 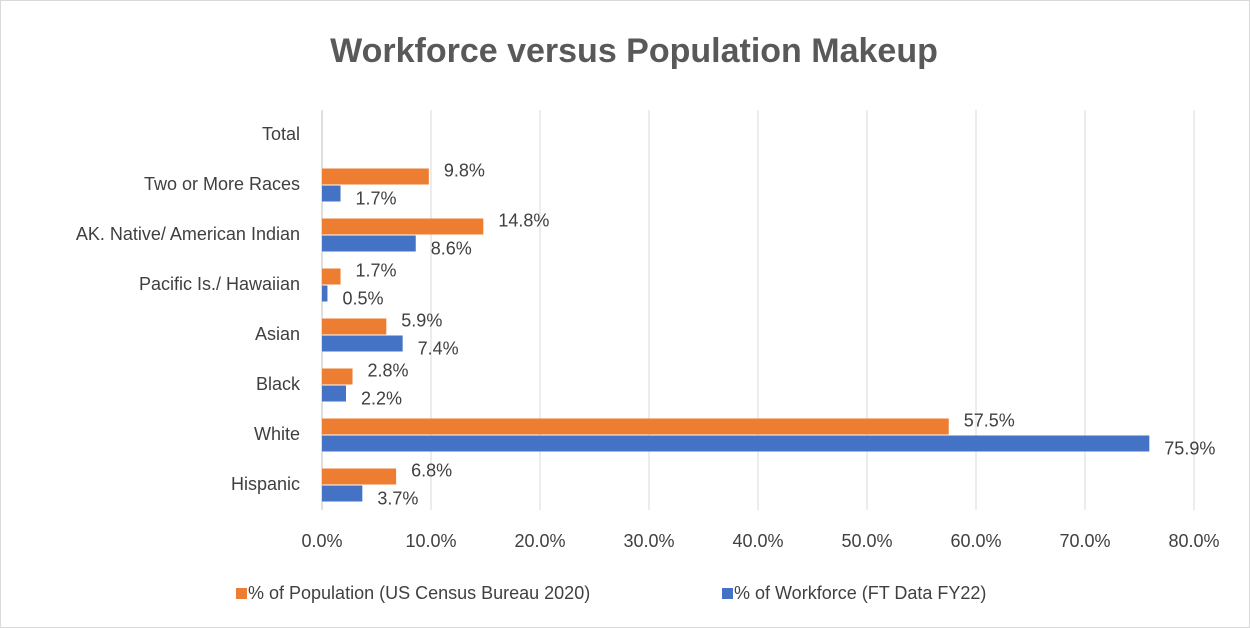 I want to click on data-label: 3.7%, so click(x=397, y=498).